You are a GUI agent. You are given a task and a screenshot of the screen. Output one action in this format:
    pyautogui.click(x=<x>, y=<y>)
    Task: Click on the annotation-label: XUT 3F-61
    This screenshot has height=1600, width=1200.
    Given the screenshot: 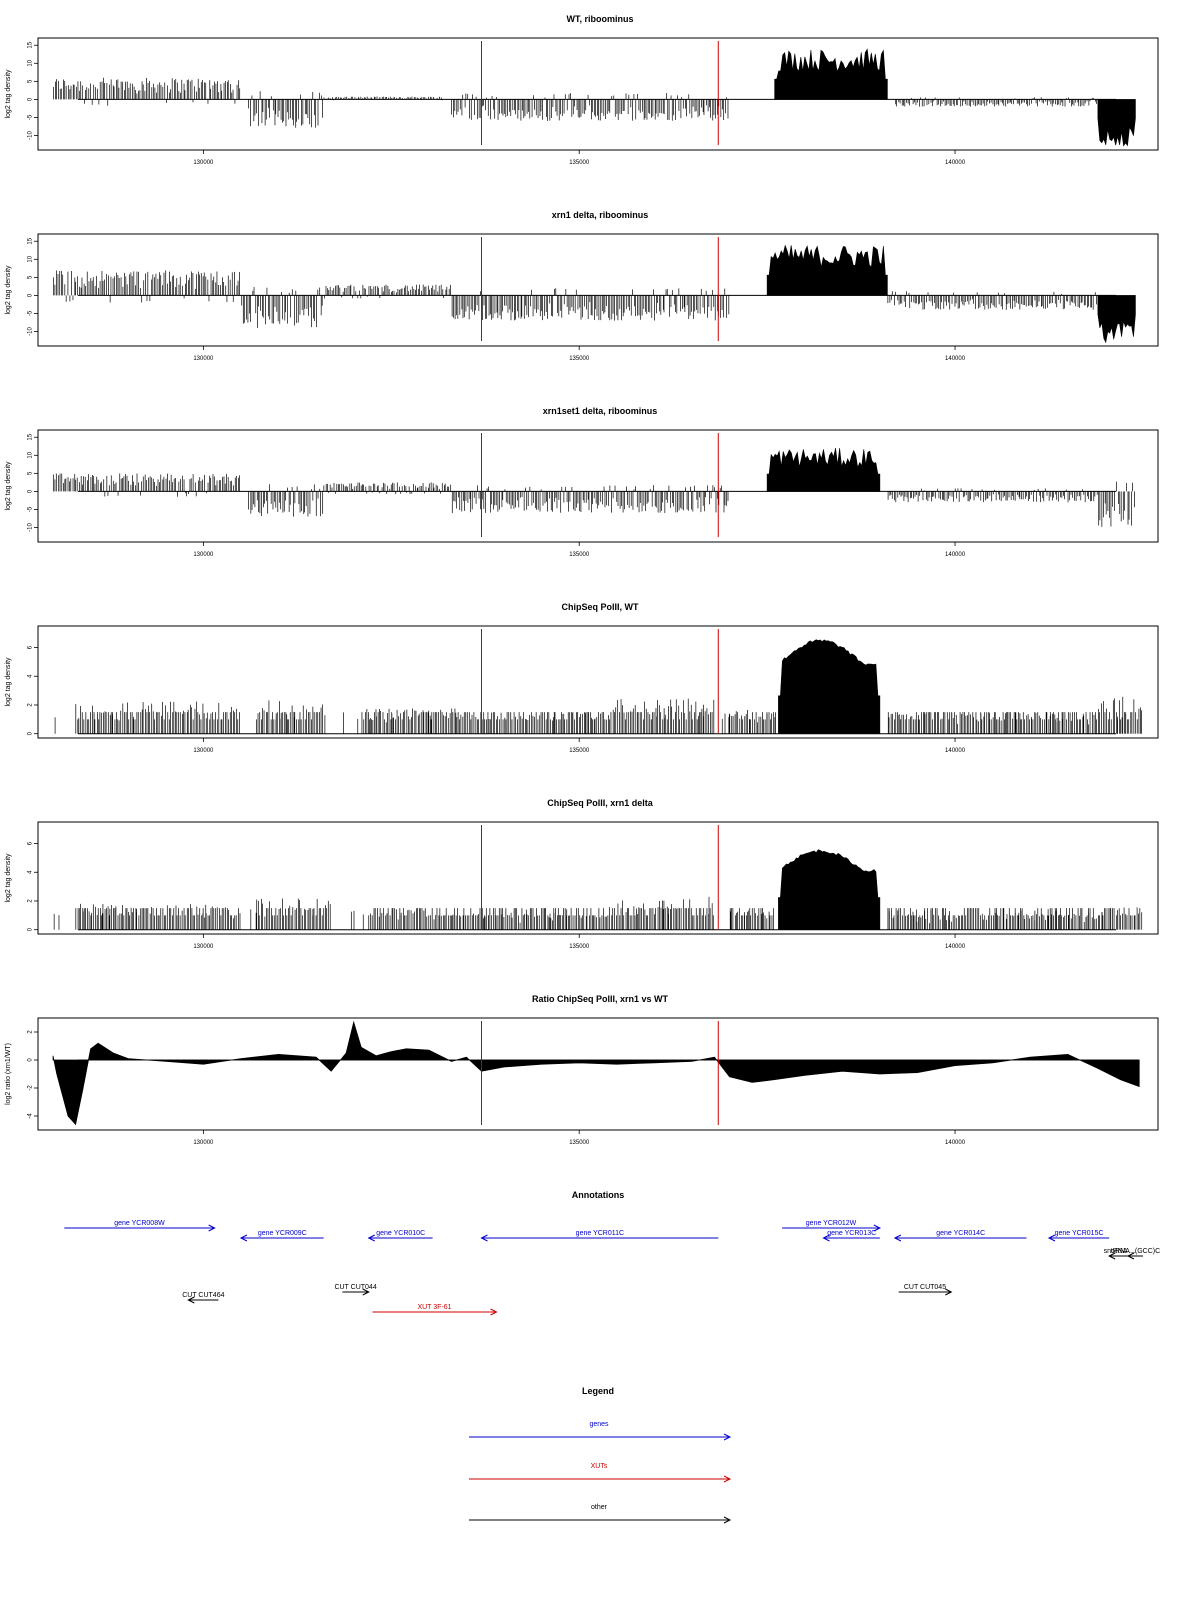 What is the action you would take?
    pyautogui.click(x=434, y=1307)
    